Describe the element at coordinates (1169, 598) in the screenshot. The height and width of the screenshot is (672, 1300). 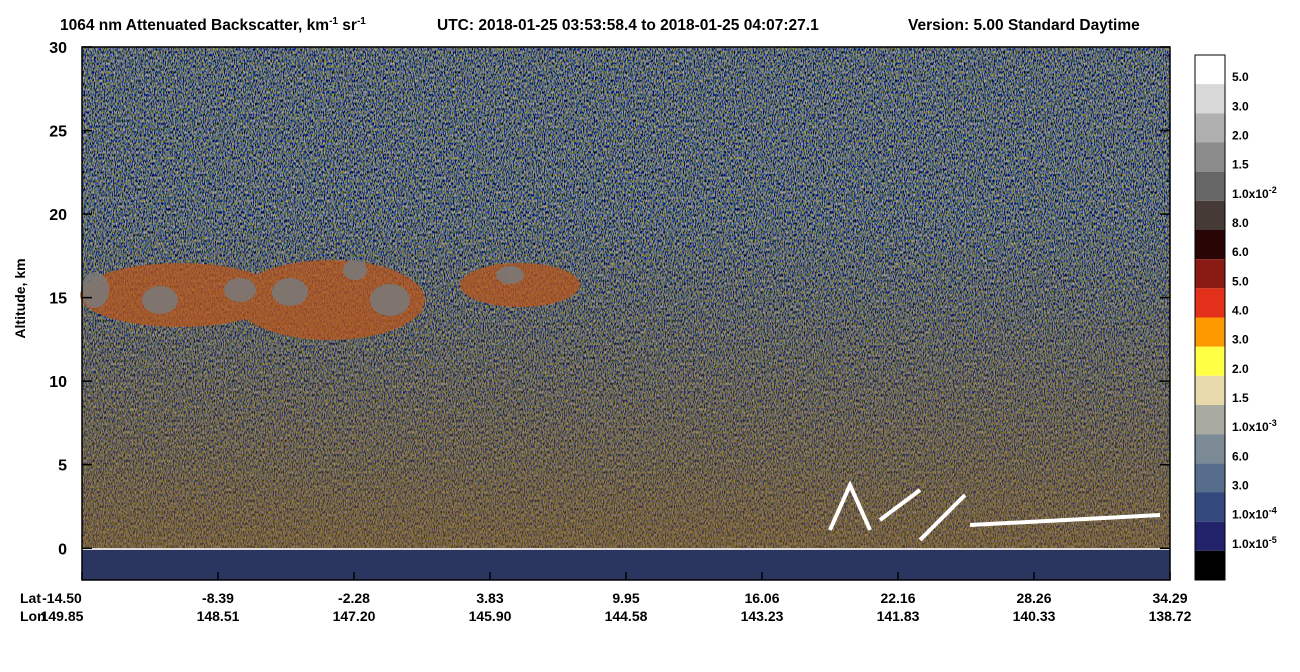
I see `x-tick-label: 34.29` at that location.